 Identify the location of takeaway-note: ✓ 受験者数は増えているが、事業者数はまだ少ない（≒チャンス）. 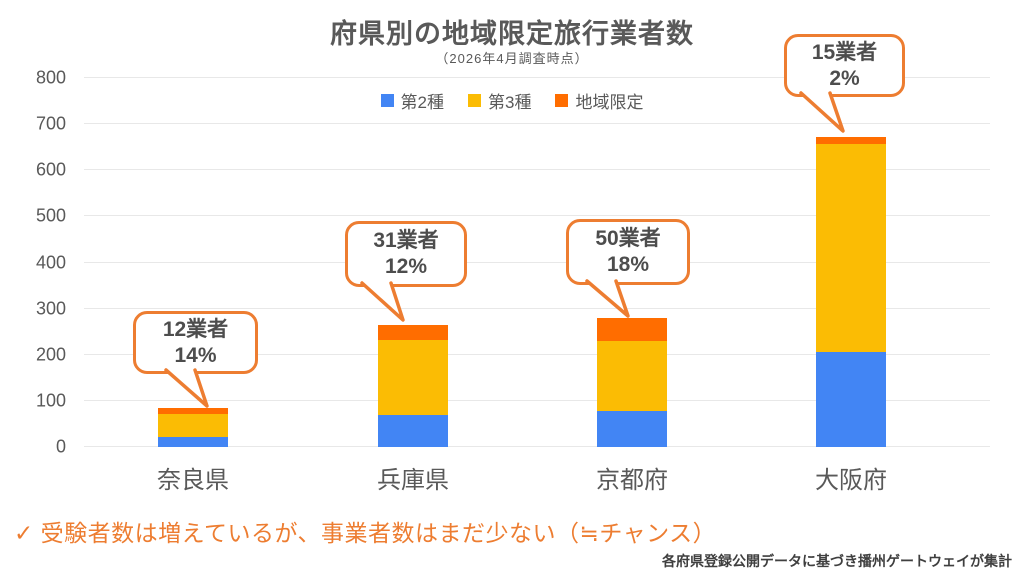
(365, 533).